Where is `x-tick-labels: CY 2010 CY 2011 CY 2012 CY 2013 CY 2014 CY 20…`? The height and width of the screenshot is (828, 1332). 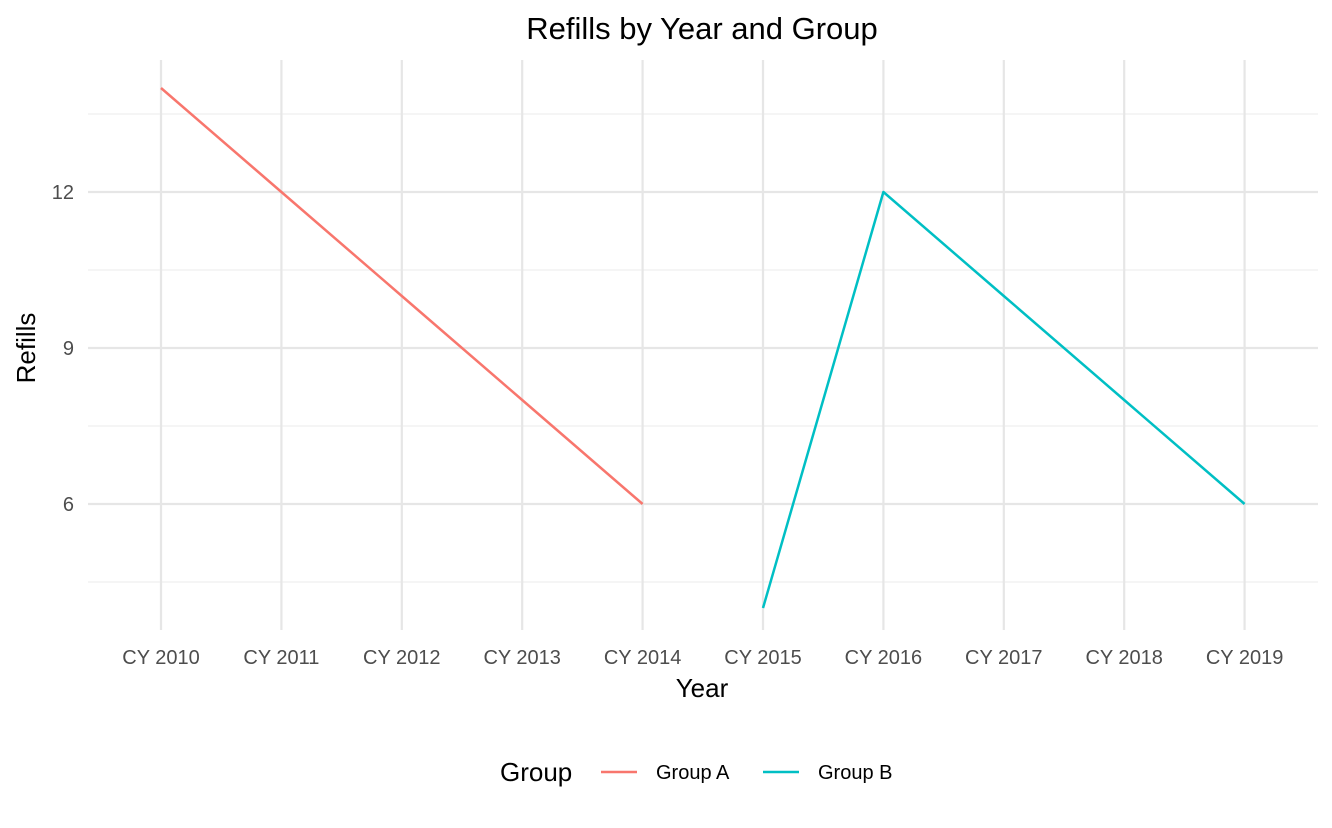 x-tick-labels: CY 2010 CY 2011 CY 2012 CY 2013 CY 2014 CY 20… is located at coordinates (702, 658).